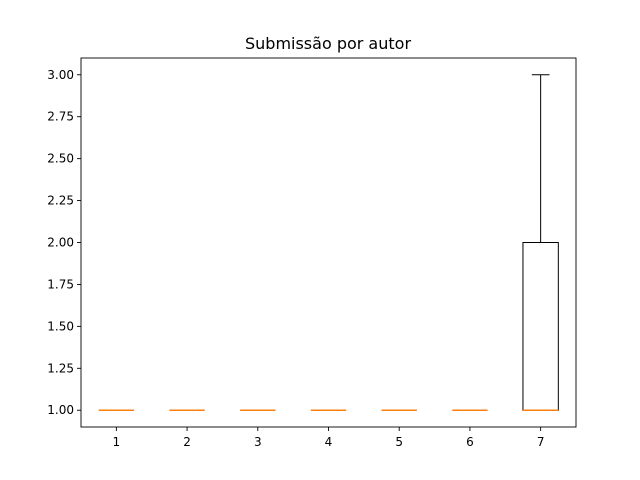 The image size is (640, 480). I want to click on y-tick-label: 1.25, so click(60, 368).